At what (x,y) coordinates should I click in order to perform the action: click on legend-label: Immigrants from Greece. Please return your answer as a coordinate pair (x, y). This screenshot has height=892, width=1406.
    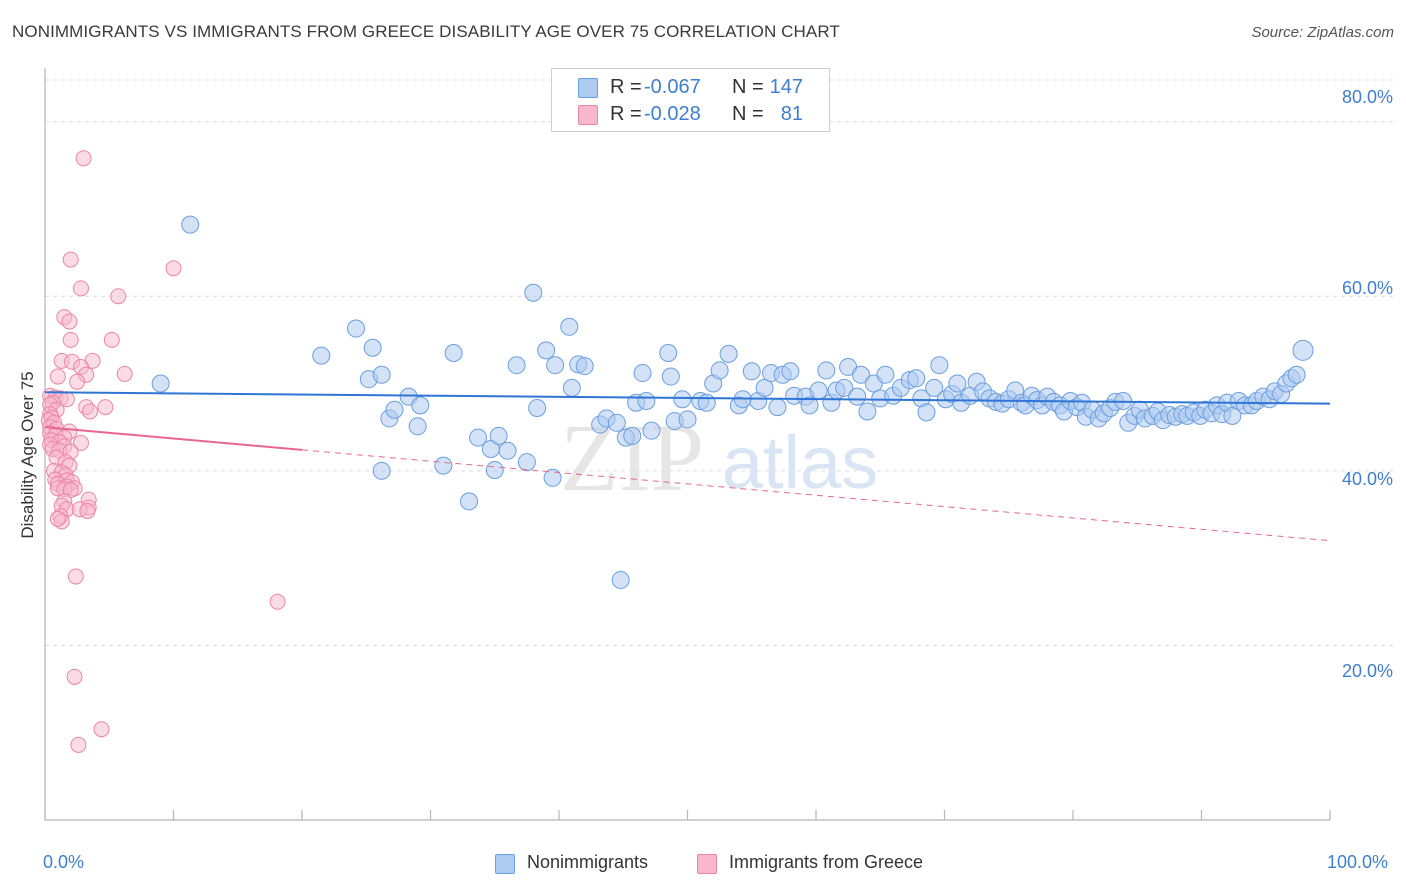
    Looking at the image, I should click on (826, 862).